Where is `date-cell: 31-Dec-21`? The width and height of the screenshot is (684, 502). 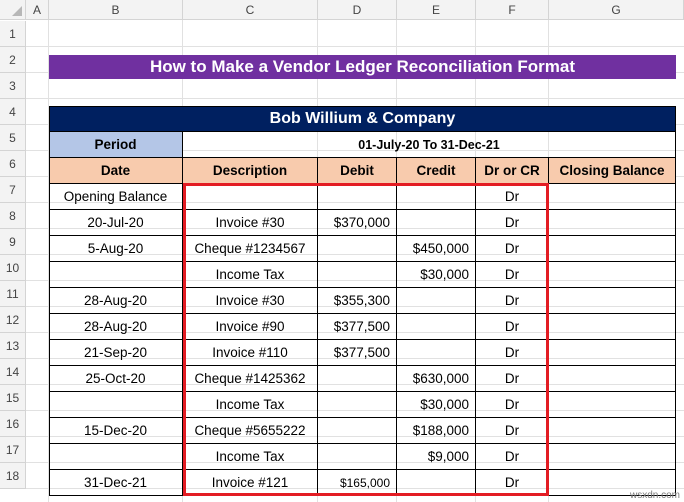
date-cell: 31-Dec-21 is located at coordinates (116, 483).